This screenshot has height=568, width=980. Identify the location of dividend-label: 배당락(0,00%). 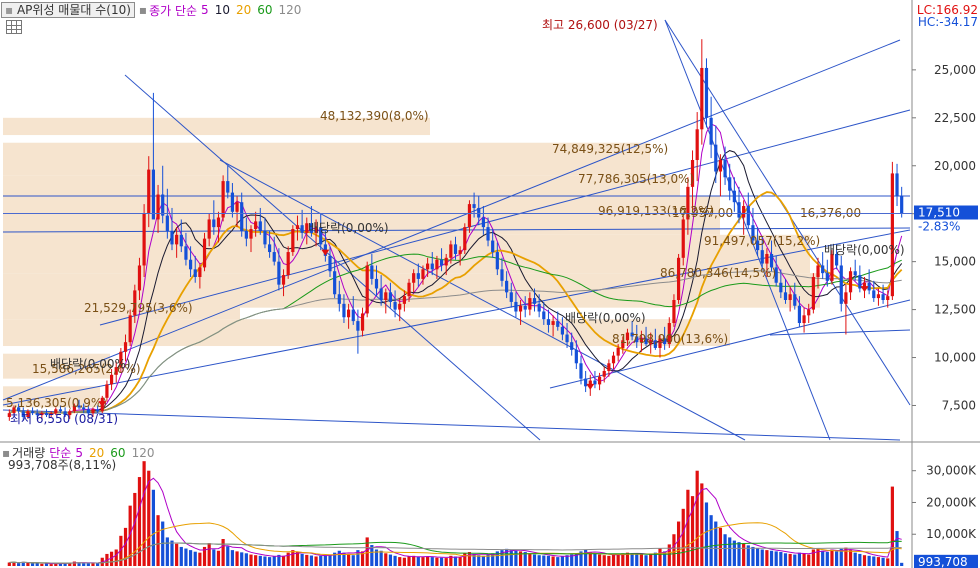
(864, 250).